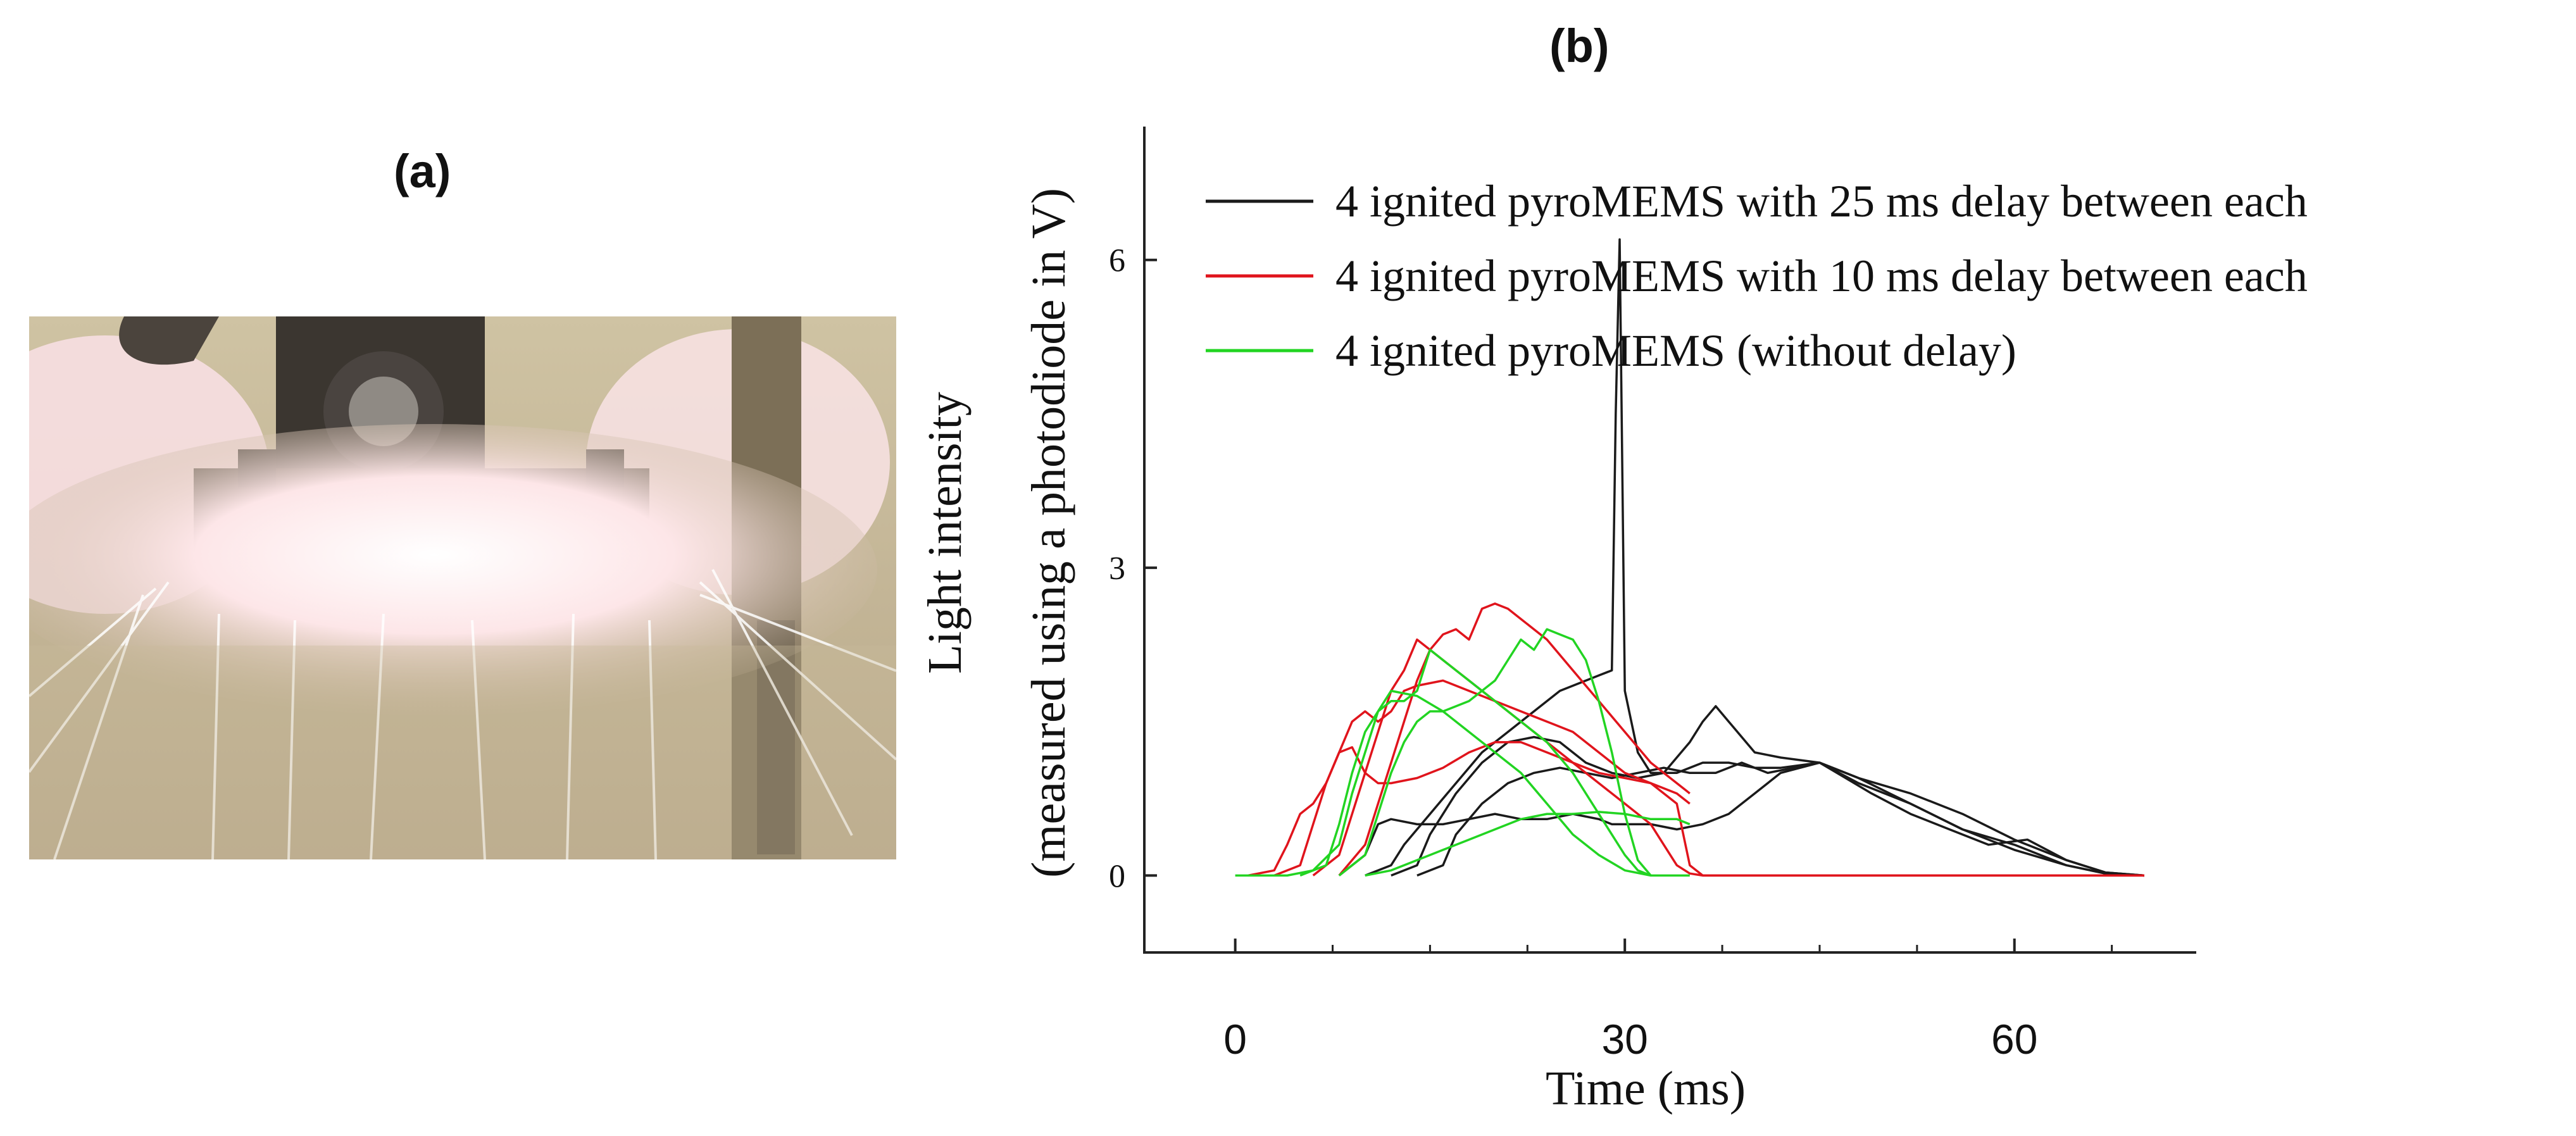  I want to click on panel-label-b: (b), so click(1579, 46).